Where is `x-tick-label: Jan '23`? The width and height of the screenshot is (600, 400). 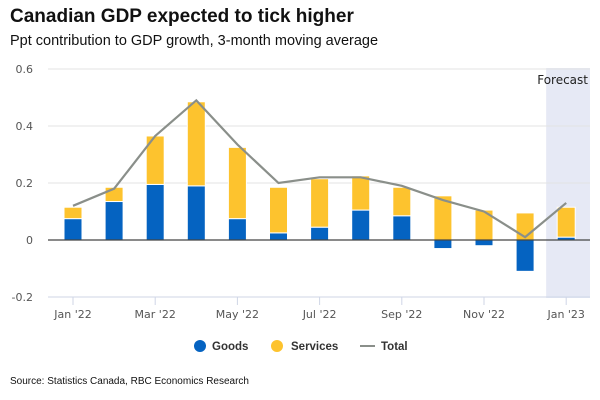
x-tick-label: Jan '23 is located at coordinates (565, 314).